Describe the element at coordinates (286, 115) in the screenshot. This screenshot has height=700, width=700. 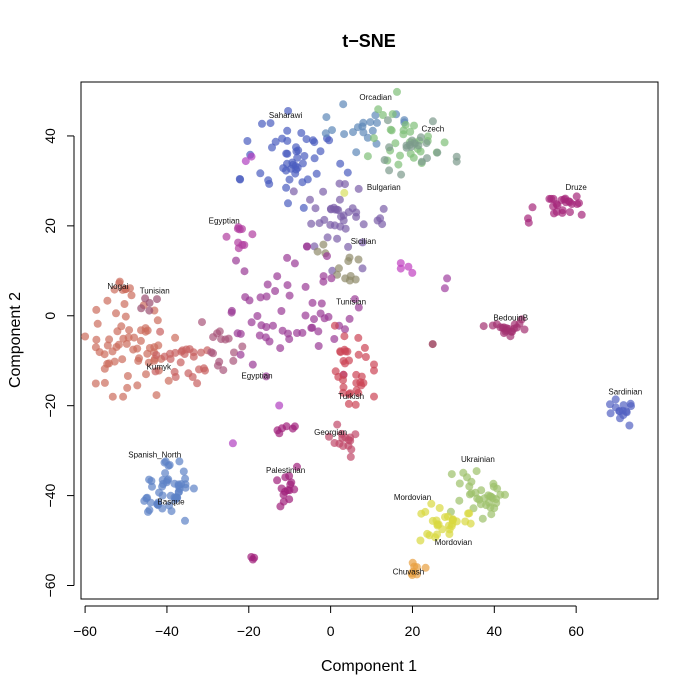
I see `population-label: Saharawi` at that location.